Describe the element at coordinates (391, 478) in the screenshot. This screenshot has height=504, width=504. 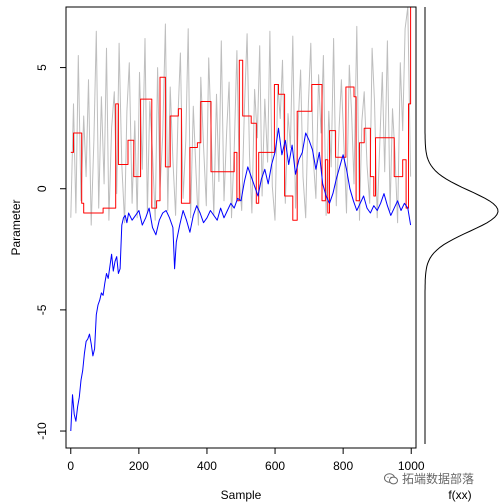
I see `wechat-icon` at that location.